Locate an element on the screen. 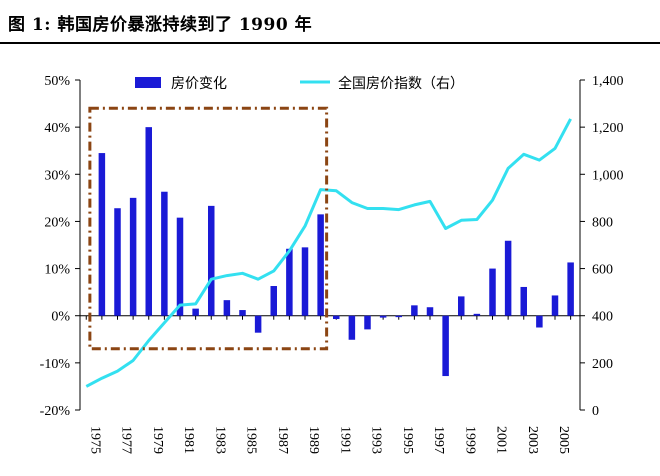 This screenshot has width=660, height=476. y-left-tick-label: 40% is located at coordinates (57, 128).